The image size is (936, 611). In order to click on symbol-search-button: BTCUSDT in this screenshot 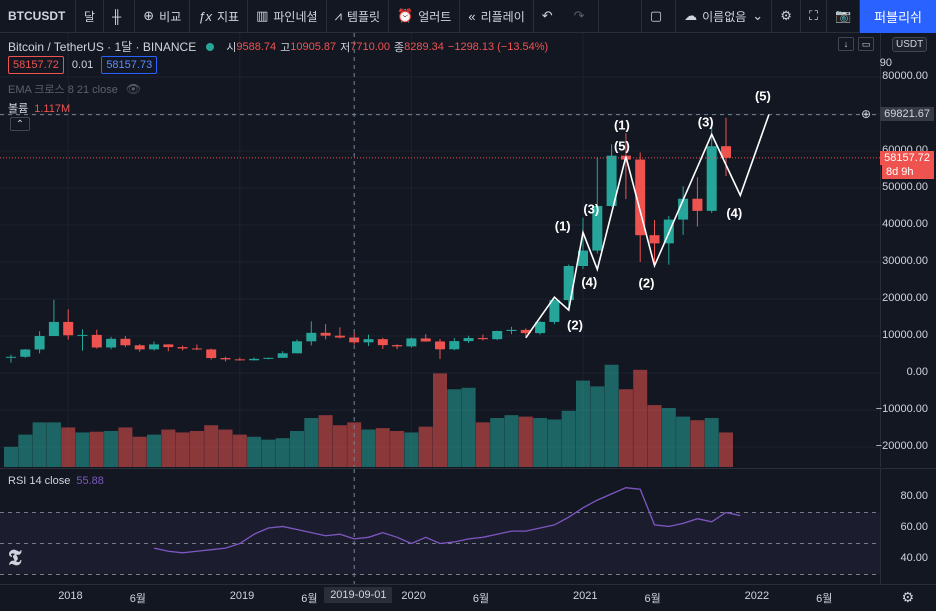, I will do `click(38, 16)`.